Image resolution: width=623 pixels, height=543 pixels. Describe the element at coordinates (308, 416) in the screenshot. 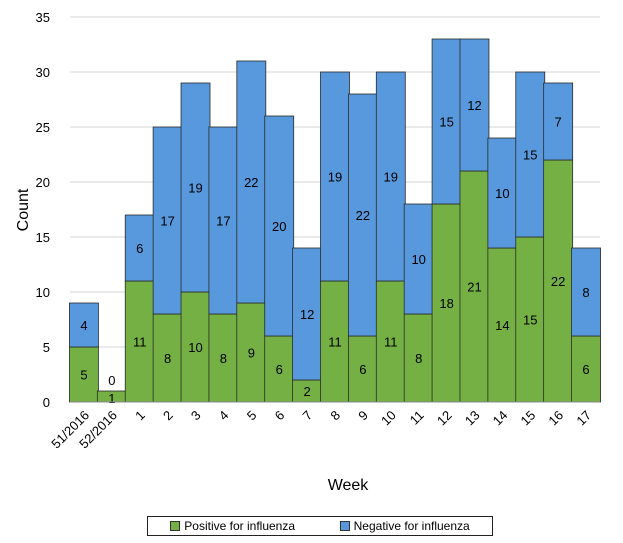

I see `x-tick-label: 7` at that location.